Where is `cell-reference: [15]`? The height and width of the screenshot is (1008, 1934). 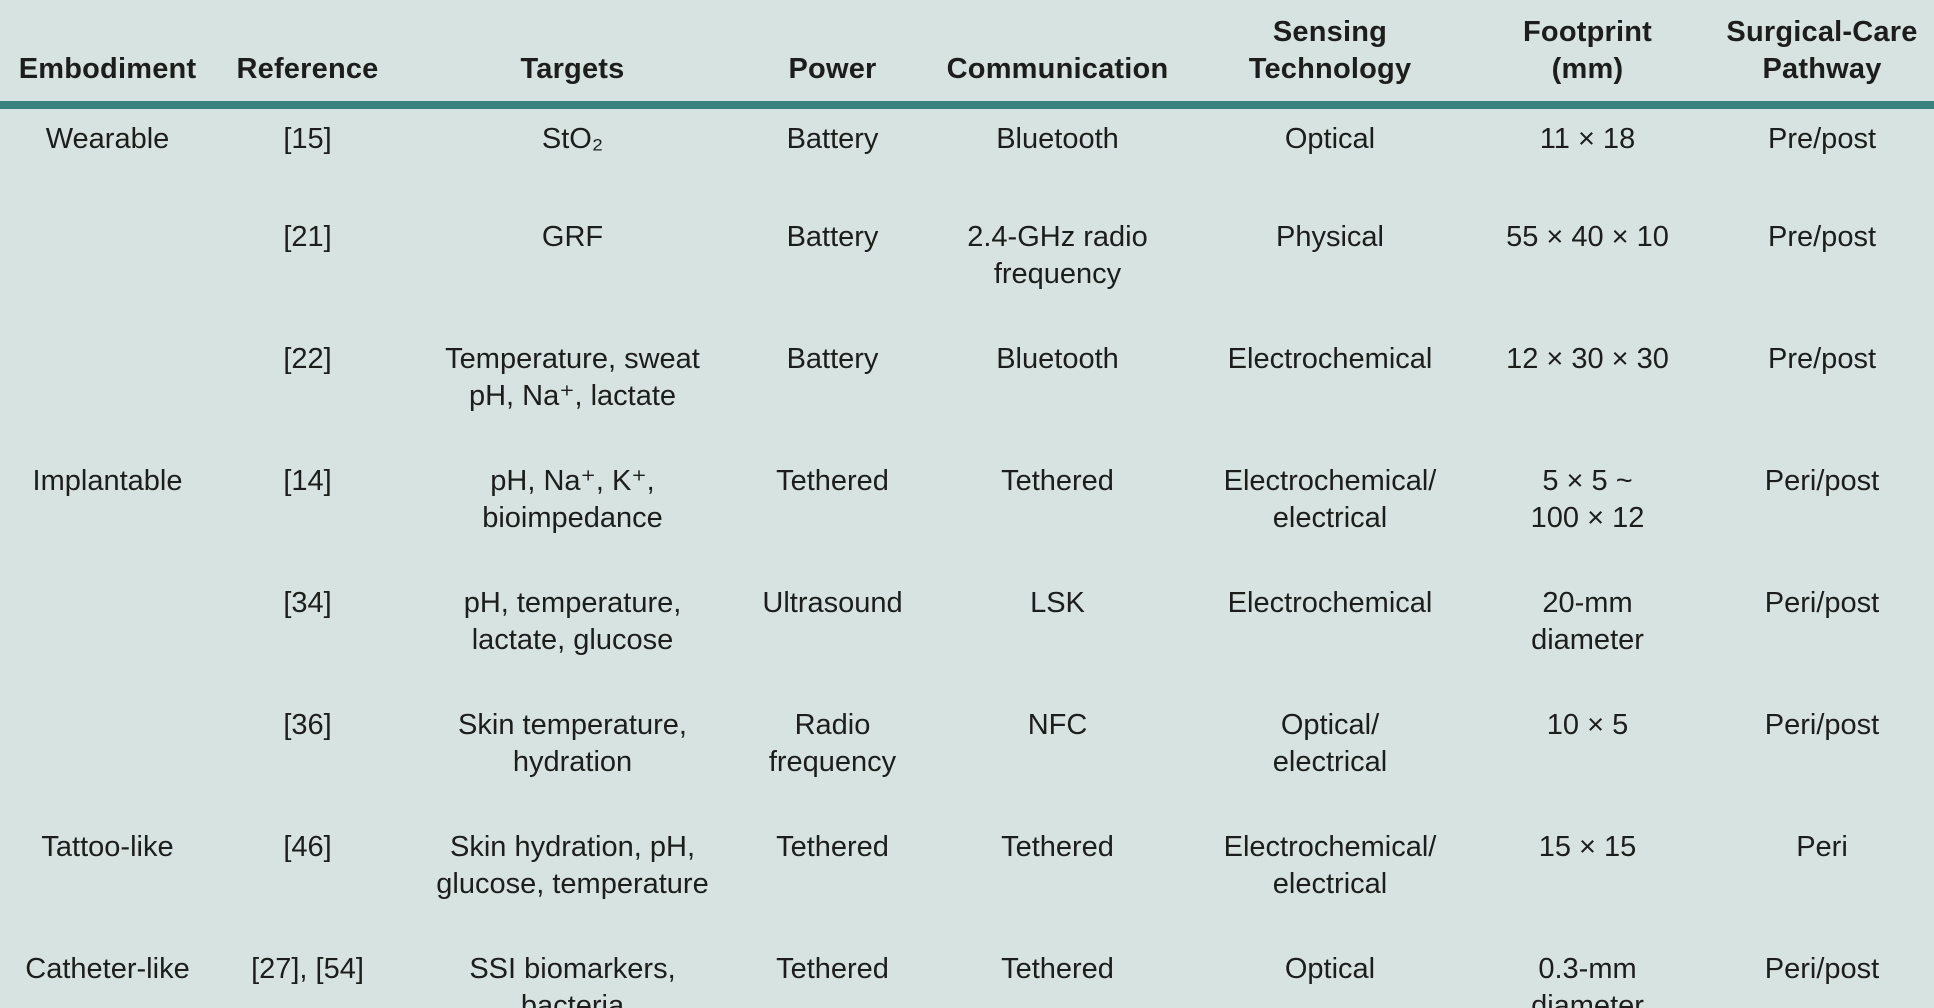 cell-reference: [15] is located at coordinates (307, 139).